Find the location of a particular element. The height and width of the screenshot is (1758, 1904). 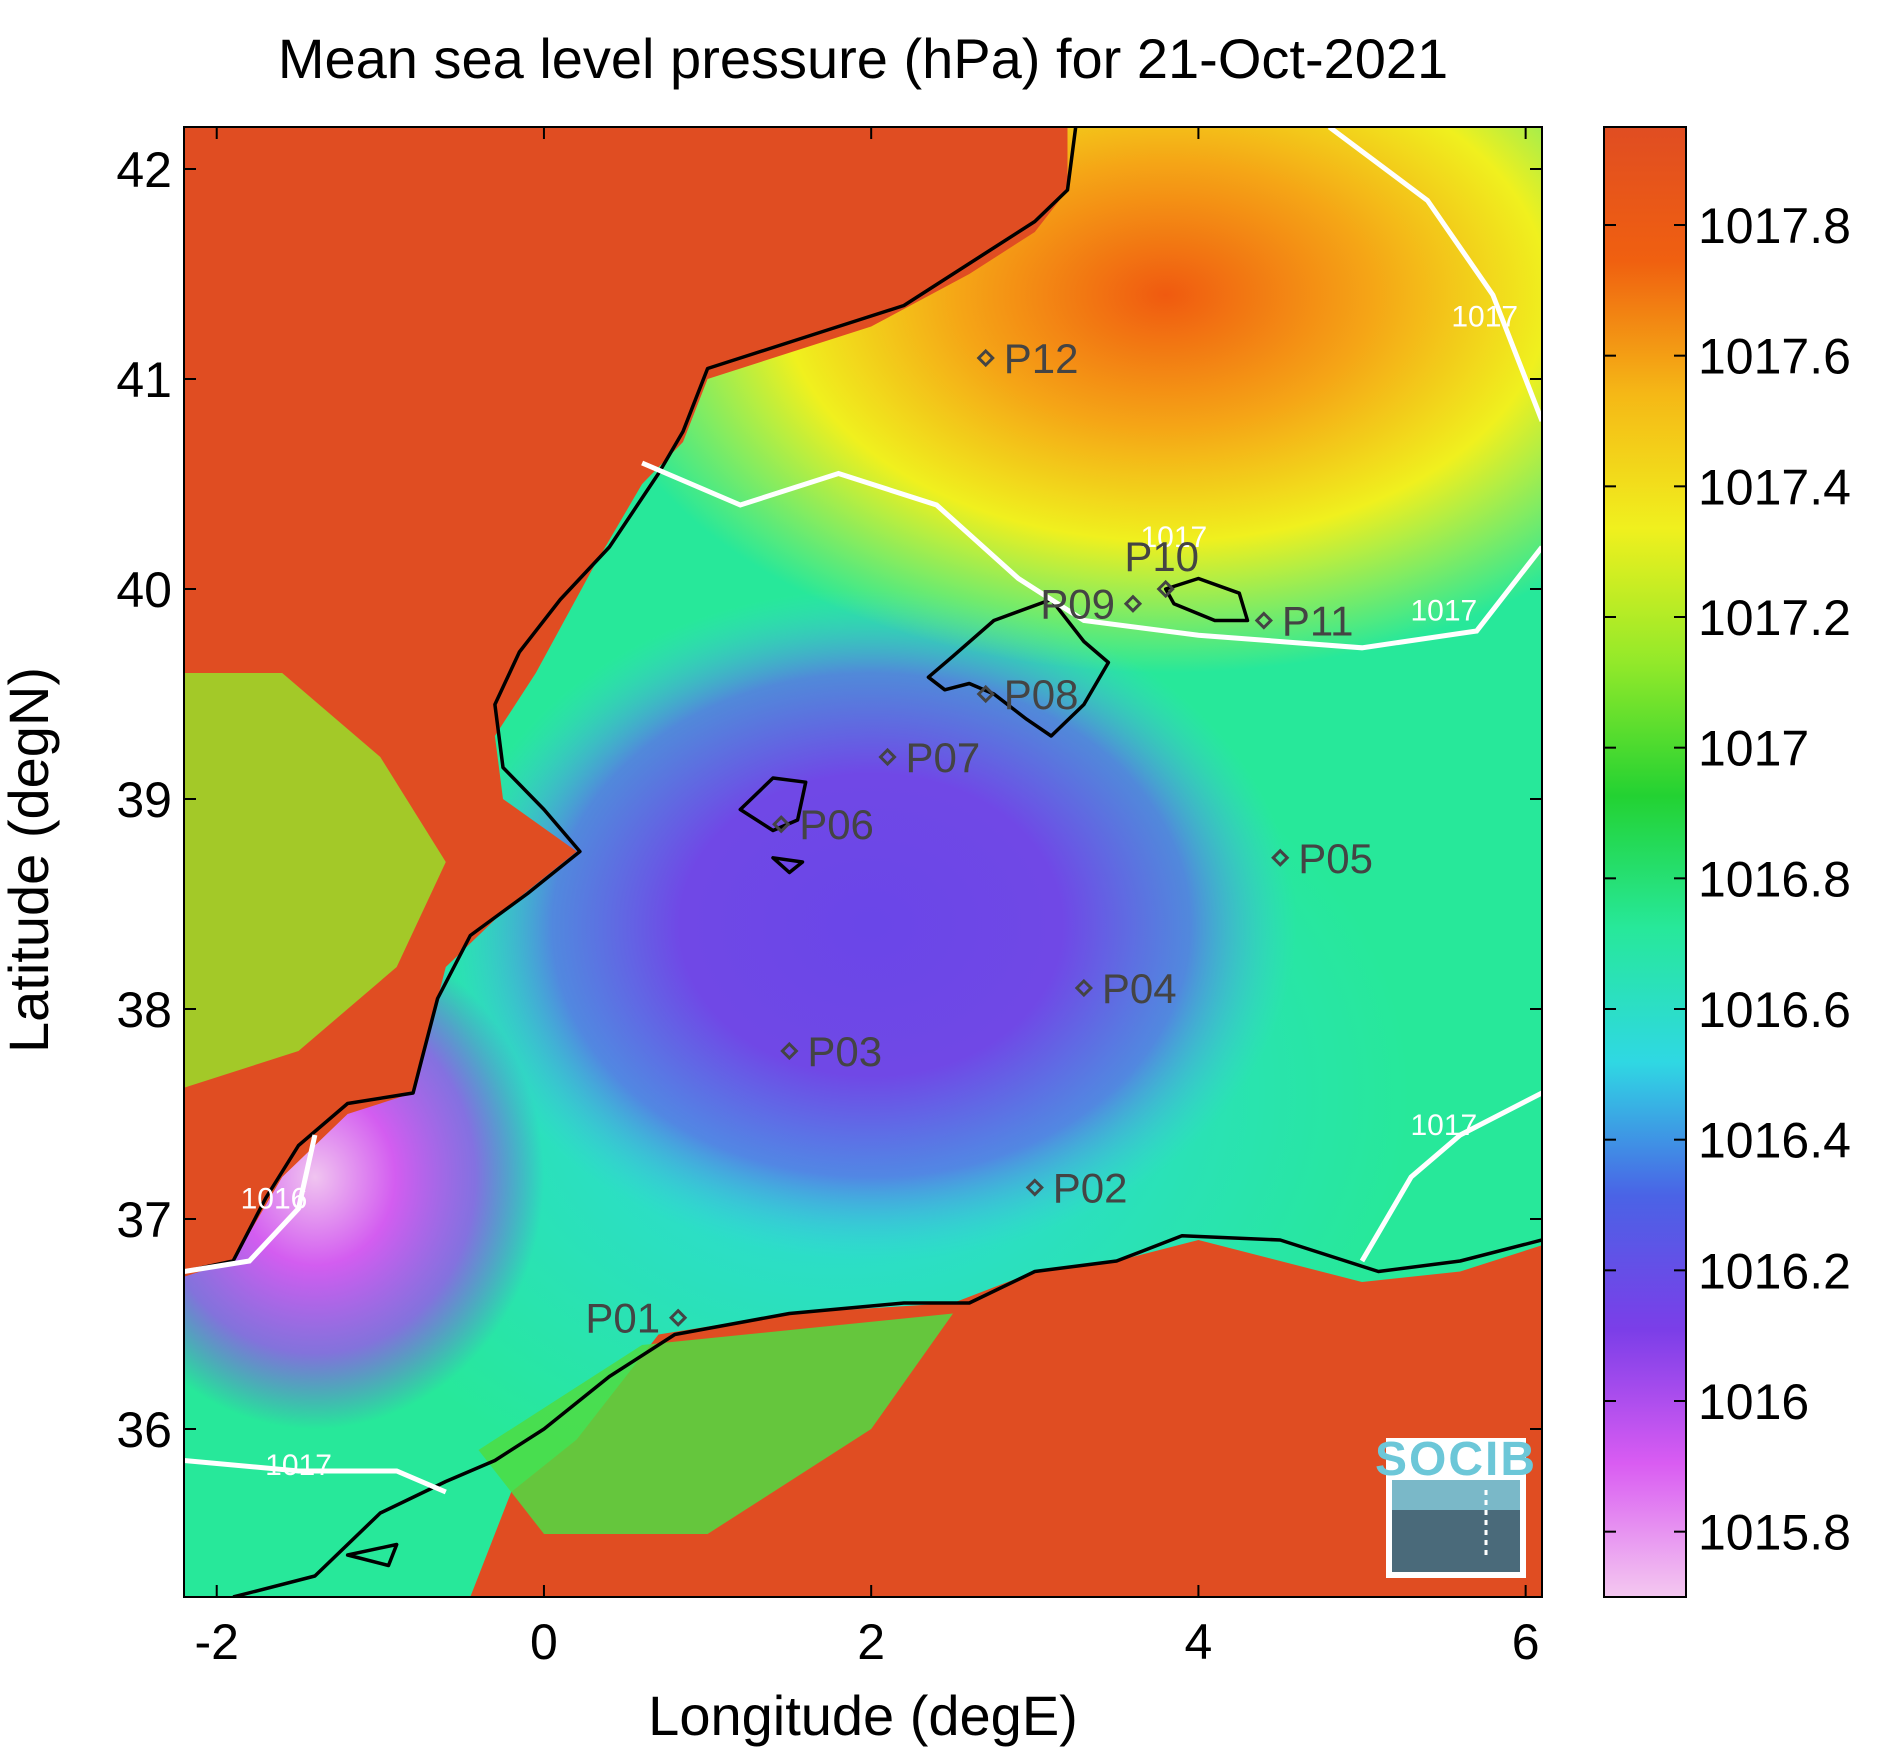

station-p02: P02 is located at coordinates (1076, 1188).